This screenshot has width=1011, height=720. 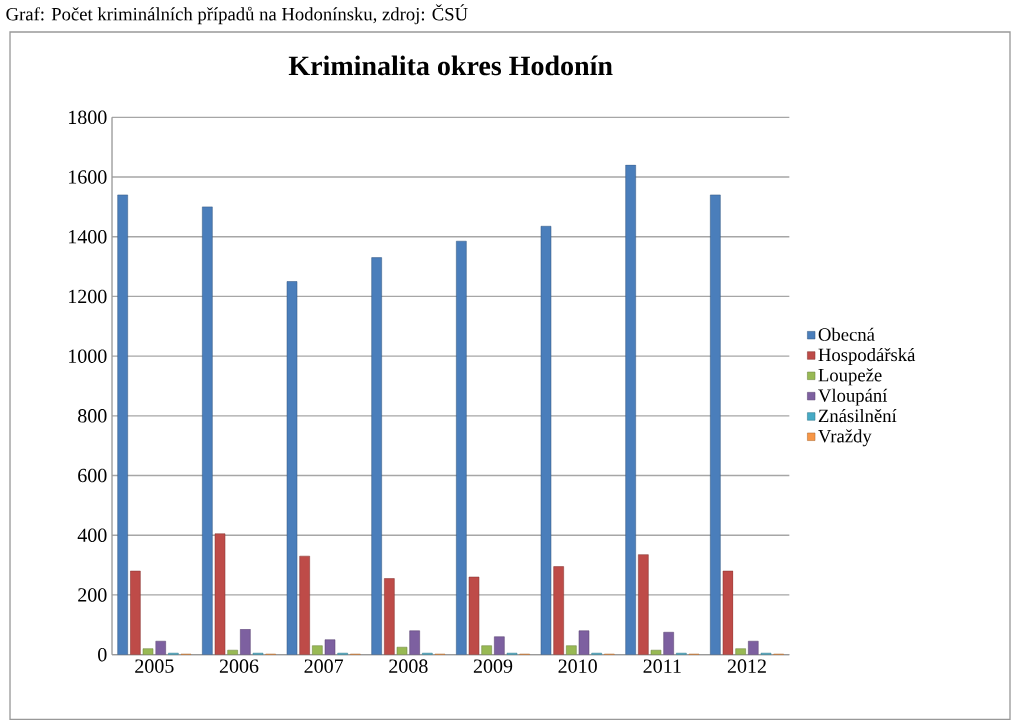 I want to click on y-tick-label: 0, so click(x=102, y=654).